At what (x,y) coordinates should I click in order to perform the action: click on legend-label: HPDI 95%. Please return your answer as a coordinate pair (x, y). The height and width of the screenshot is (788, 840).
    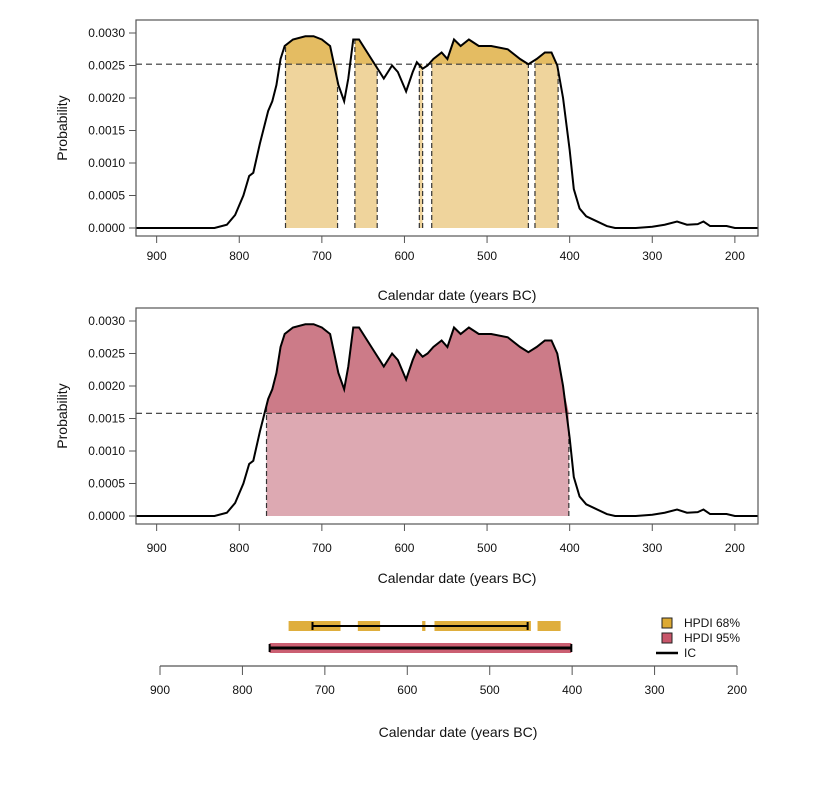
    Looking at the image, I should click on (712, 638).